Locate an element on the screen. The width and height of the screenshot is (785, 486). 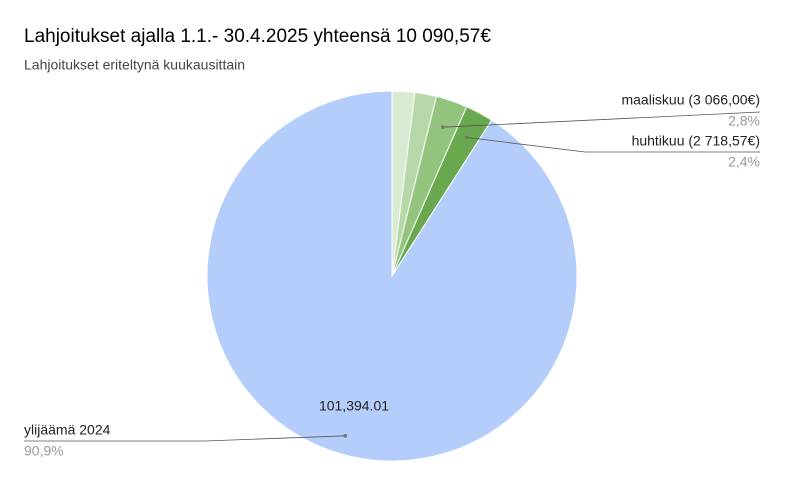
slice-percent: 90,9% is located at coordinates (44, 451).